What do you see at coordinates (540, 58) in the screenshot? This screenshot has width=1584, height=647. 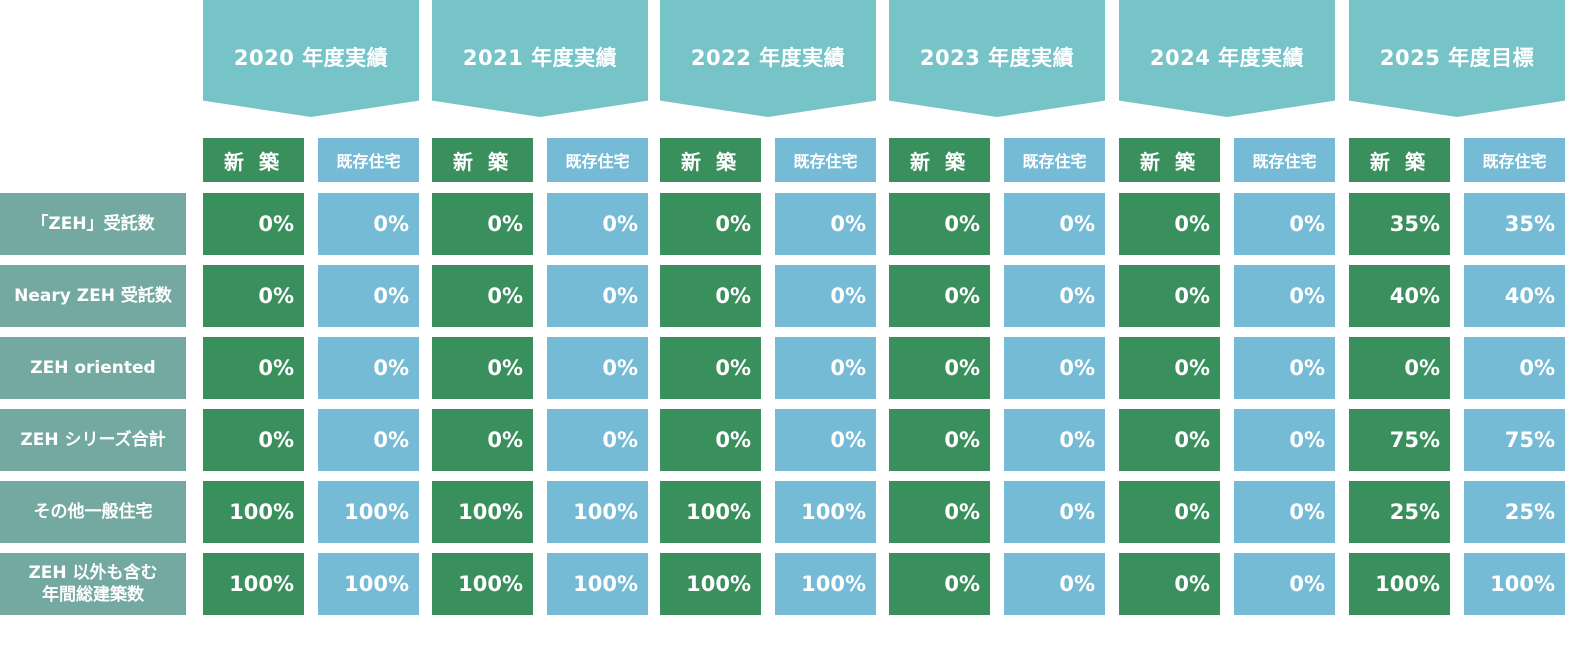 I see `year-banner-2: 2021 年度実績` at bounding box center [540, 58].